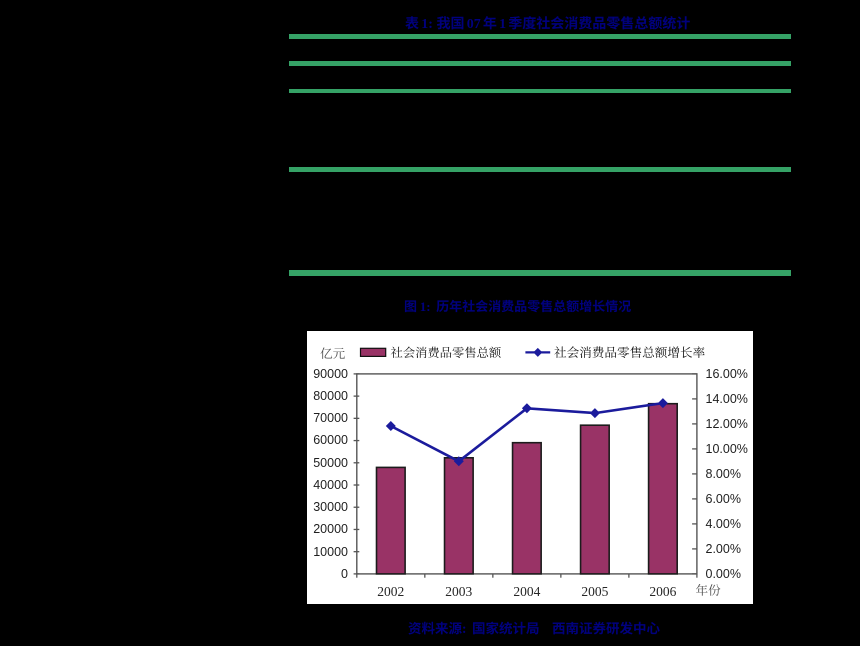 The height and width of the screenshot is (646, 860). What do you see at coordinates (502, 24) in the screenshot?
I see `svg-text: 1` at bounding box center [502, 24].